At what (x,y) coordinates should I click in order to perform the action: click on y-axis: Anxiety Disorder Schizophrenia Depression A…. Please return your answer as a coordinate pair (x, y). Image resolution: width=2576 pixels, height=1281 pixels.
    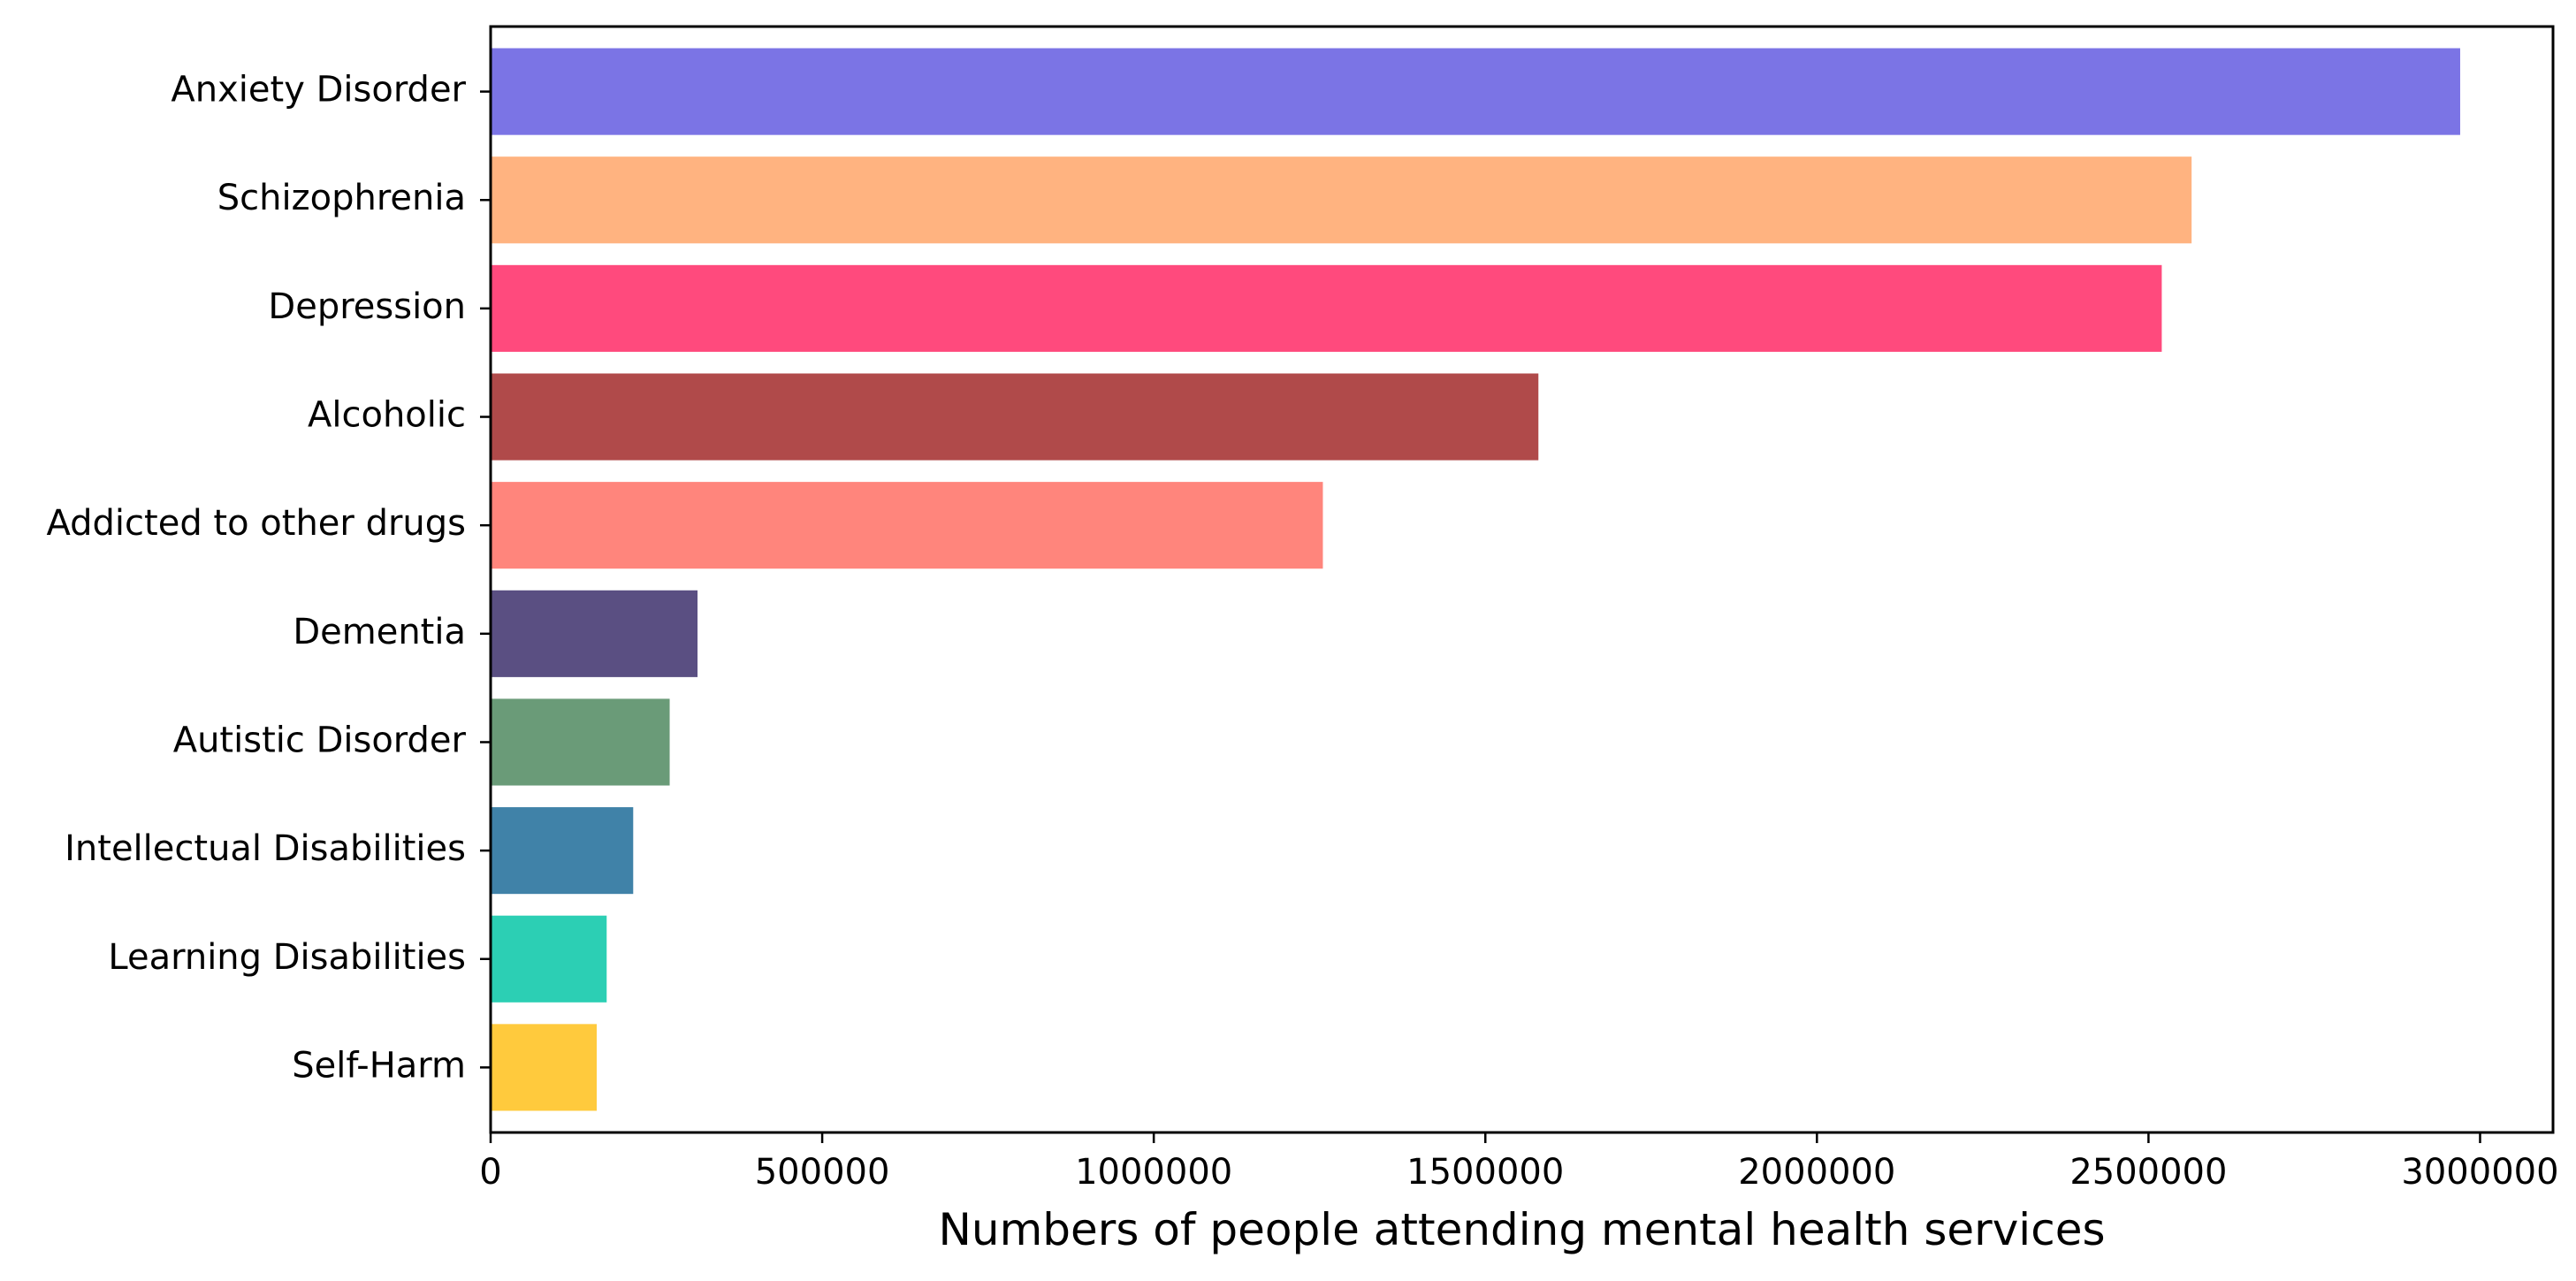
    Looking at the image, I should click on (268, 578).